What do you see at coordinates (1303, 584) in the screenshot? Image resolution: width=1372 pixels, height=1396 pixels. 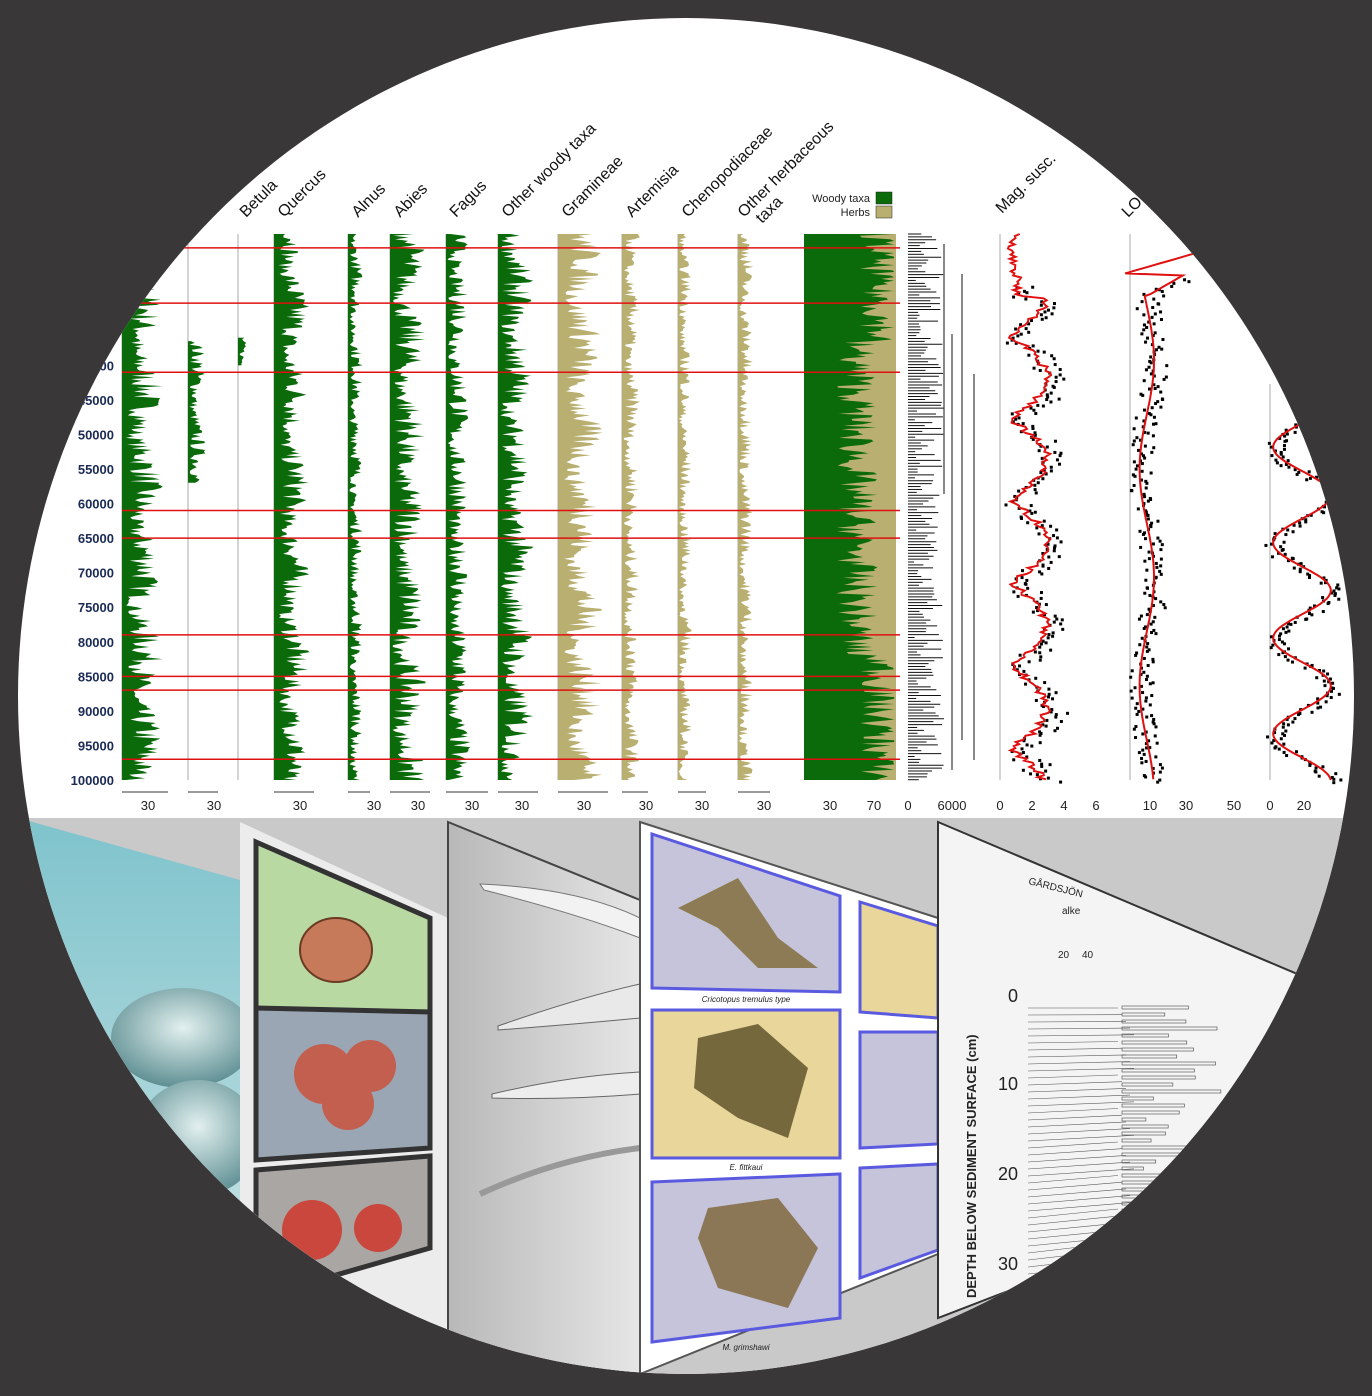 I see `last-panel` at bounding box center [1303, 584].